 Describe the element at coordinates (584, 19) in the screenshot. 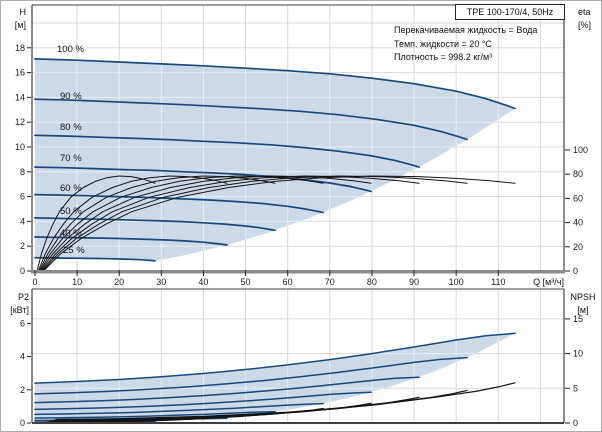

I see `eta-axis-label: eta [%]` at that location.